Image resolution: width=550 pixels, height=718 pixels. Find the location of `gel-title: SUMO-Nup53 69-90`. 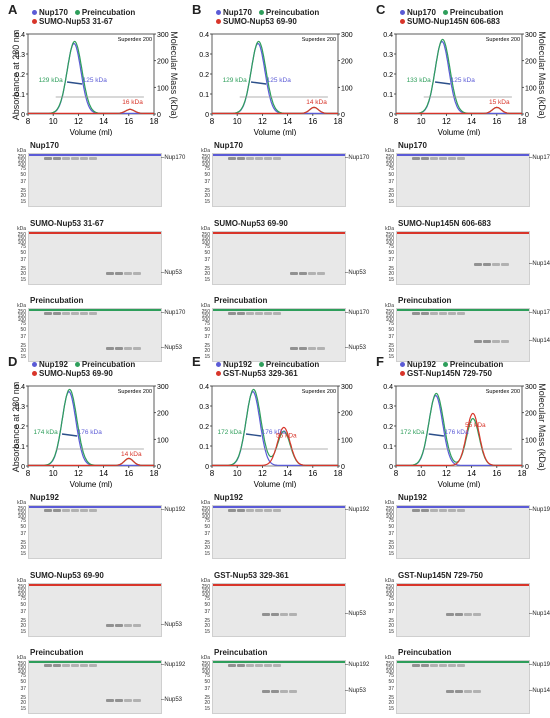

gel-title: SUMO-Nup53 69-90 is located at coordinates (67, 575).